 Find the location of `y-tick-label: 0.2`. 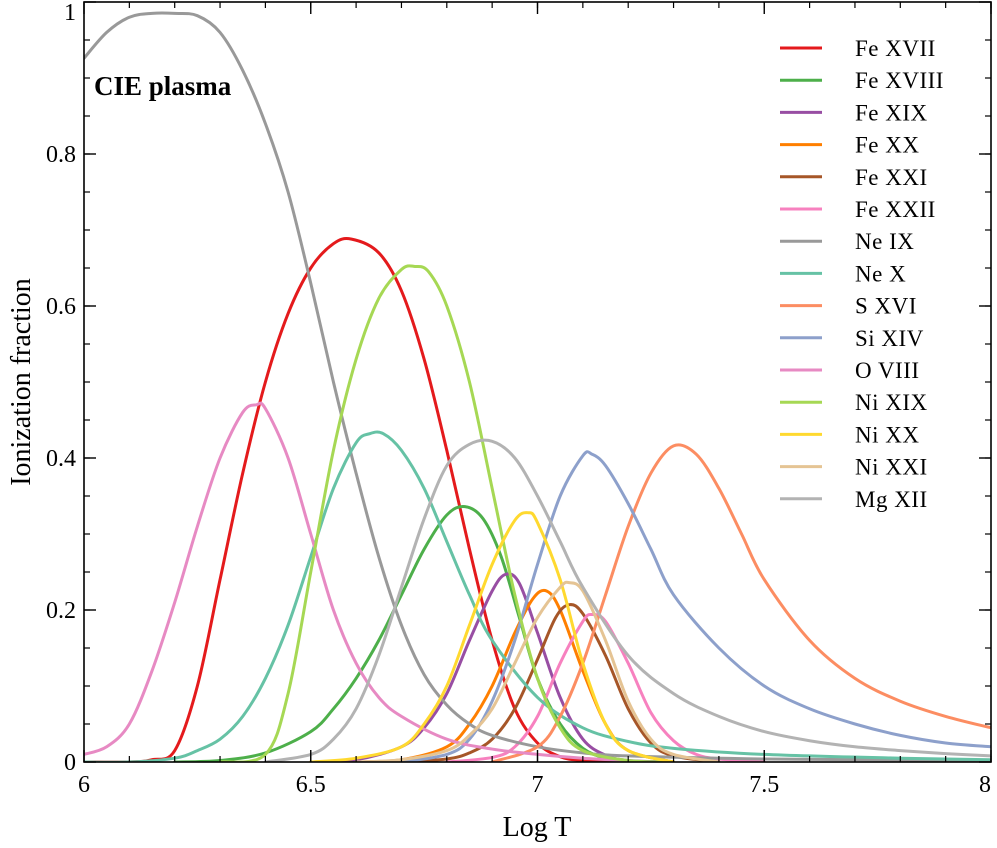

y-tick-label: 0.2 is located at coordinates (61, 611).